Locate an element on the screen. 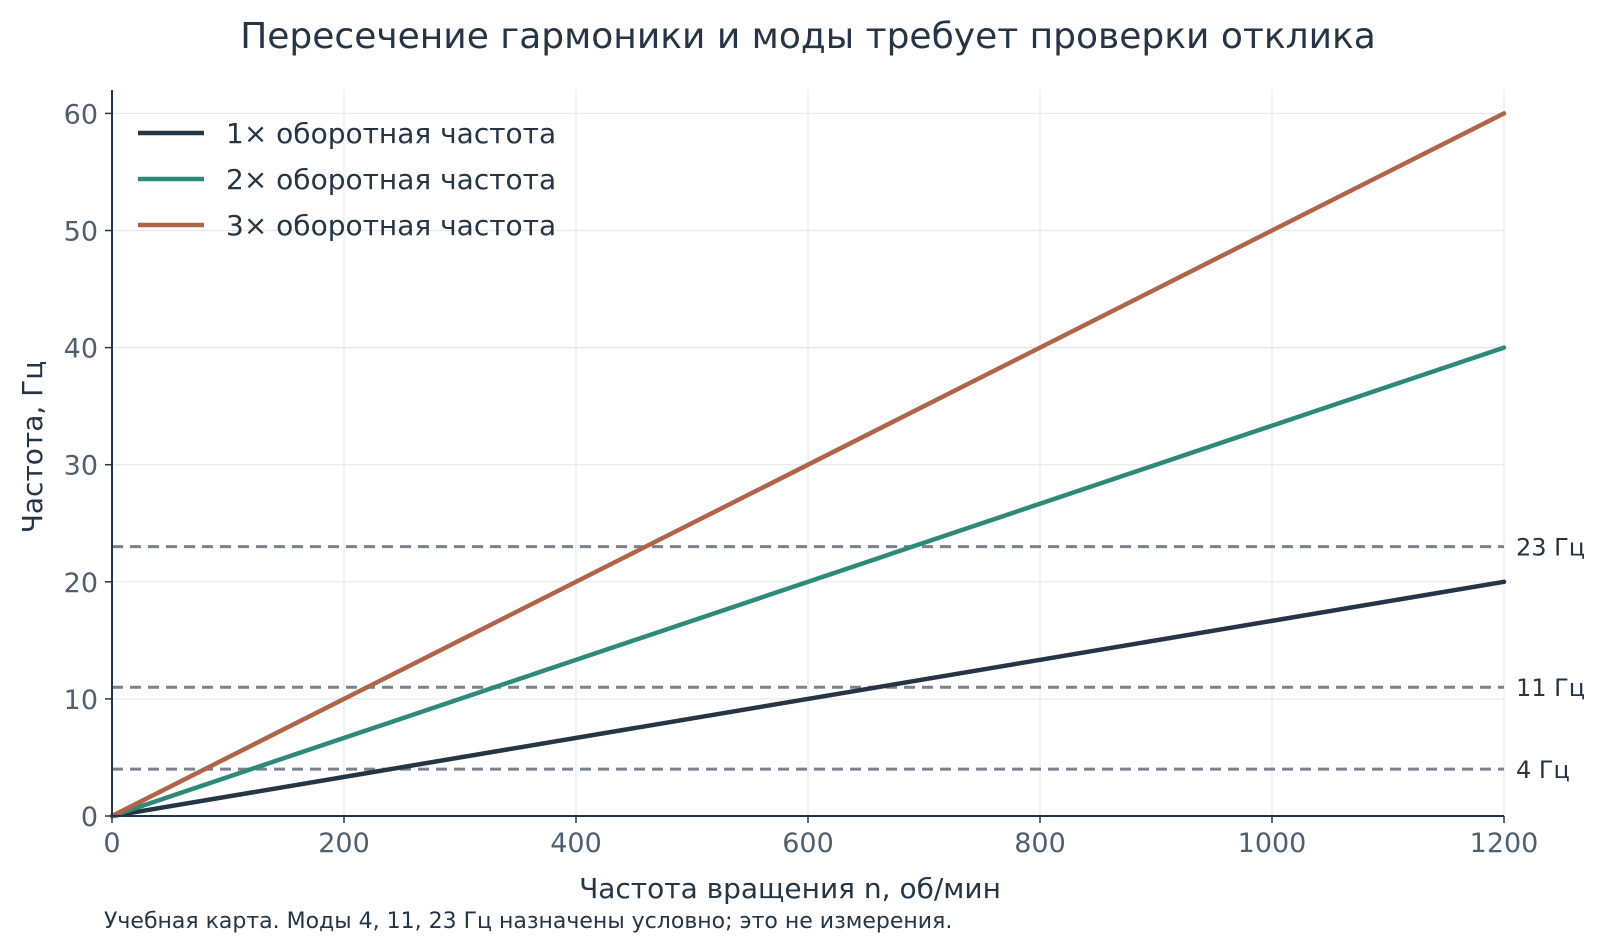  x-tick-label: 1200 is located at coordinates (1504, 843).